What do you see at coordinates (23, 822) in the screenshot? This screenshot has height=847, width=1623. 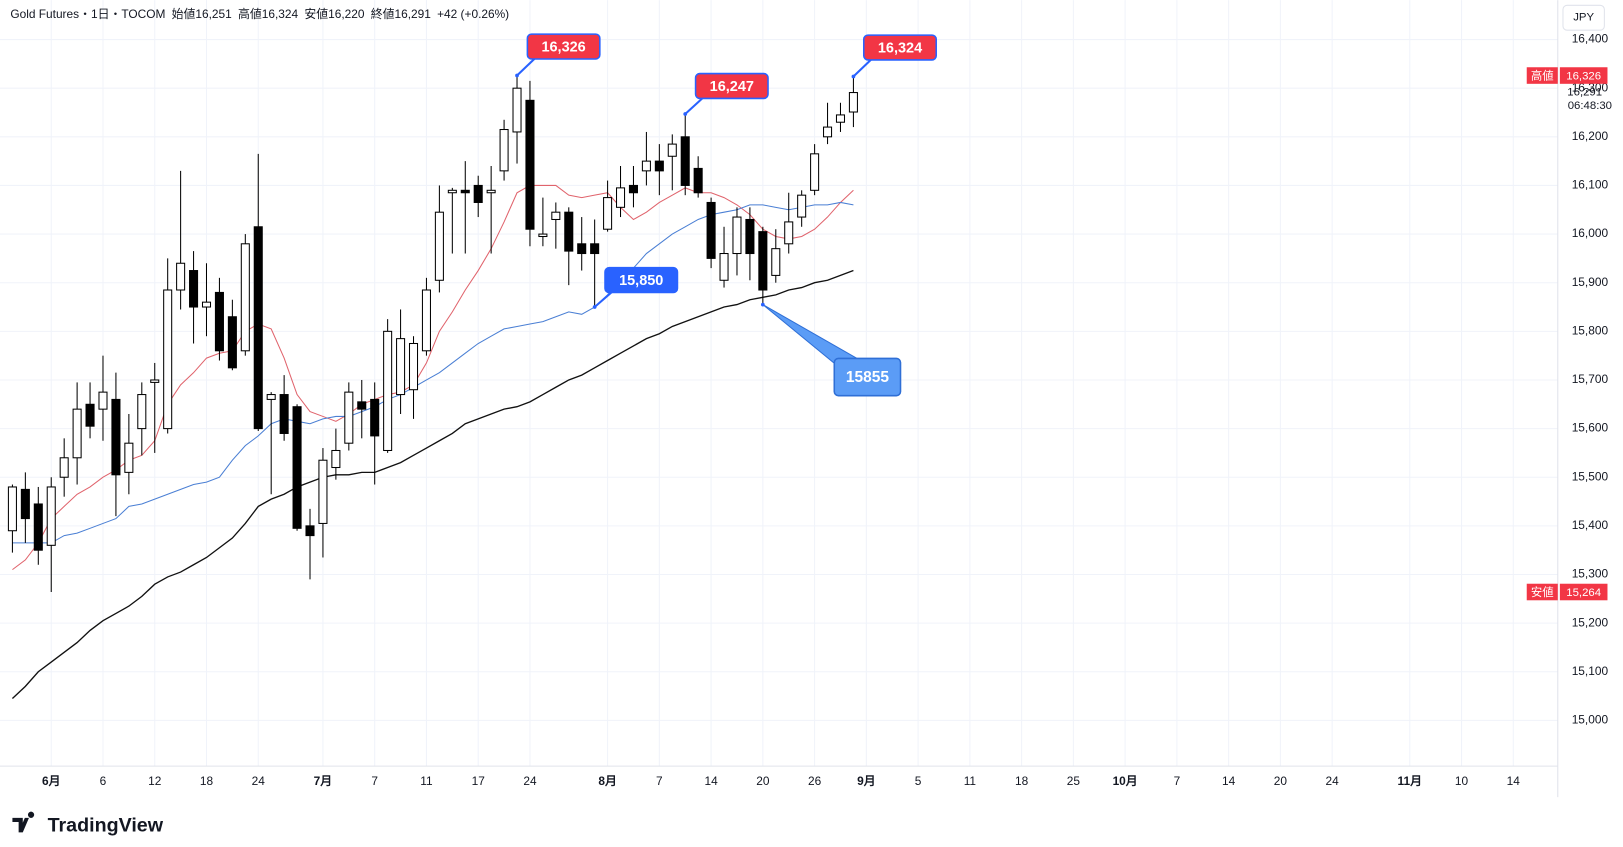 I see `logo-icon` at bounding box center [23, 822].